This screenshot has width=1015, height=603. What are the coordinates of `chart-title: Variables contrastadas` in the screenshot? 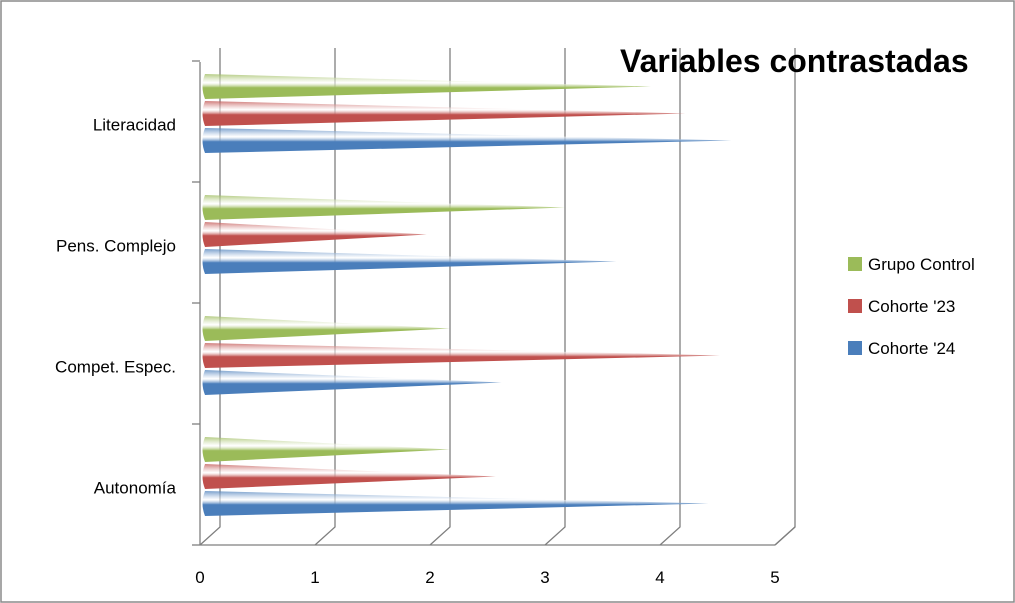 It's located at (794, 61).